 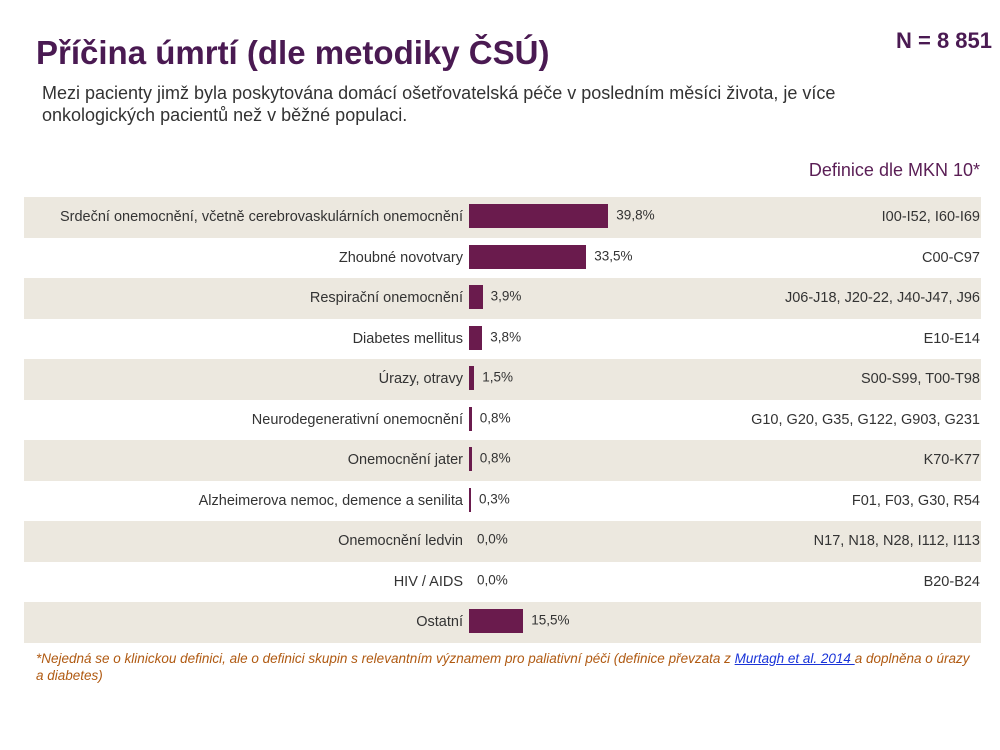 What do you see at coordinates (420, 379) in the screenshot?
I see `category-label: Úrazy, otravy` at bounding box center [420, 379].